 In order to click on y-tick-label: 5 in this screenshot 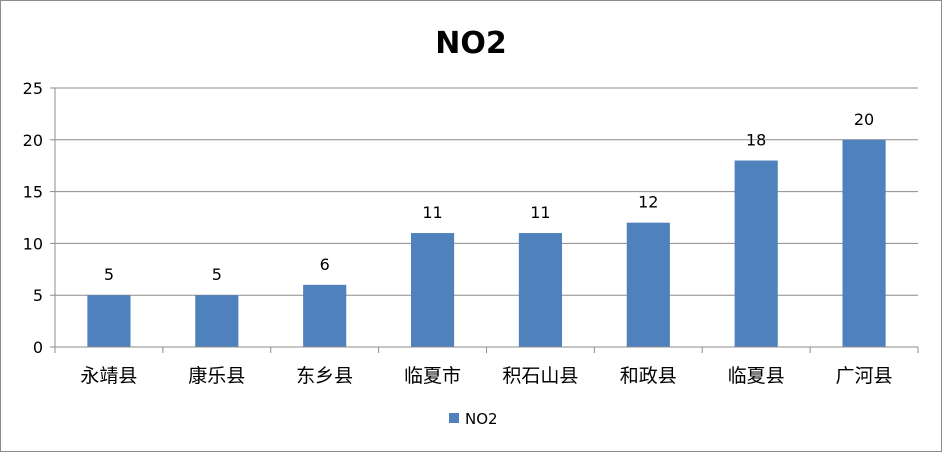, I will do `click(38, 295)`.